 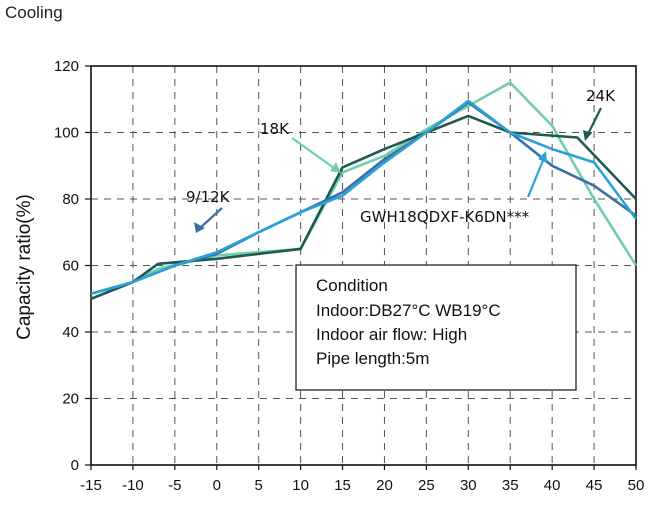 What do you see at coordinates (66, 66) in the screenshot?
I see `y-tick-label: 120` at bounding box center [66, 66].